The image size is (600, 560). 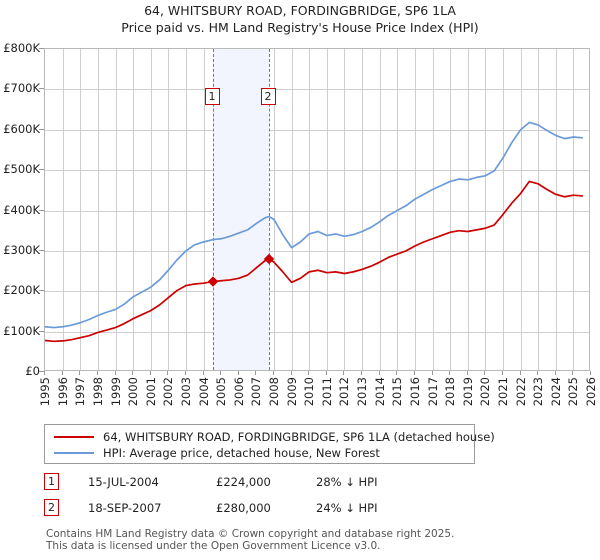 I want to click on x-axis-tick-label: 2005, so click(x=221, y=392).